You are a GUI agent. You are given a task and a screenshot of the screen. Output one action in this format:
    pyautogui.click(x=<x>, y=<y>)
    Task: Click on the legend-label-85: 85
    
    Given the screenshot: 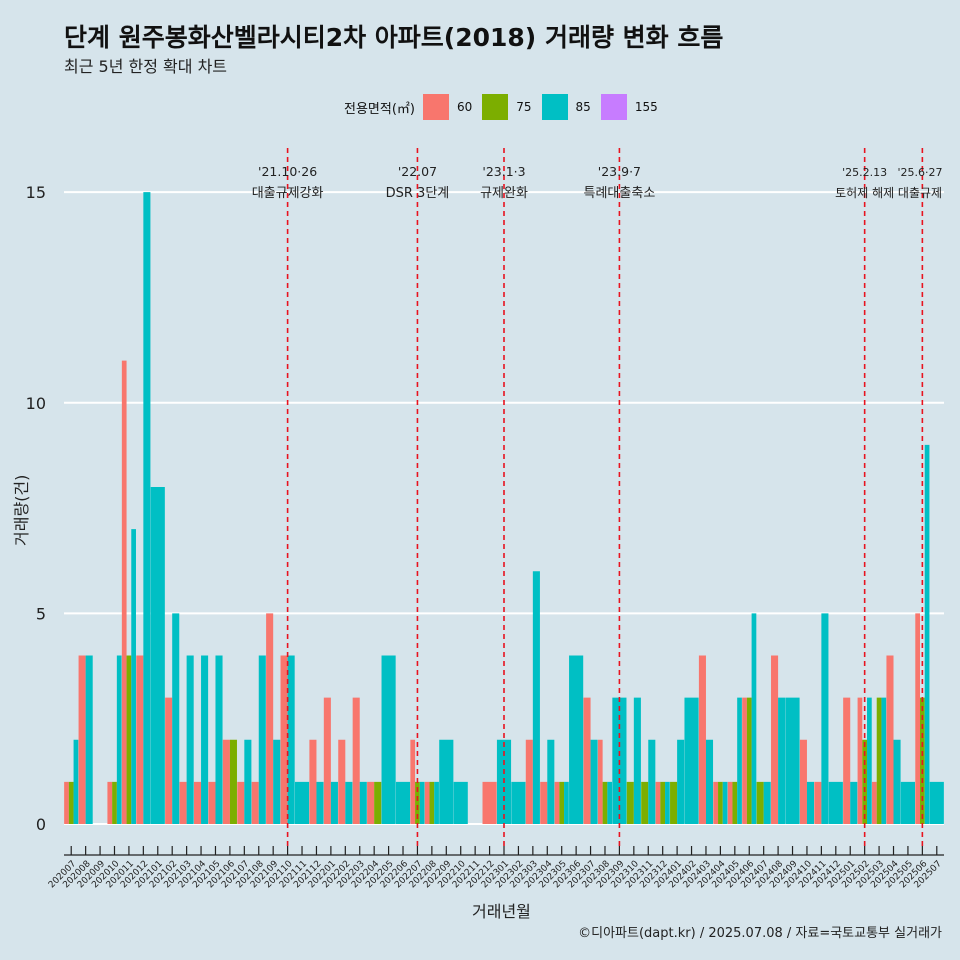 What is the action you would take?
    pyautogui.click(x=583, y=107)
    